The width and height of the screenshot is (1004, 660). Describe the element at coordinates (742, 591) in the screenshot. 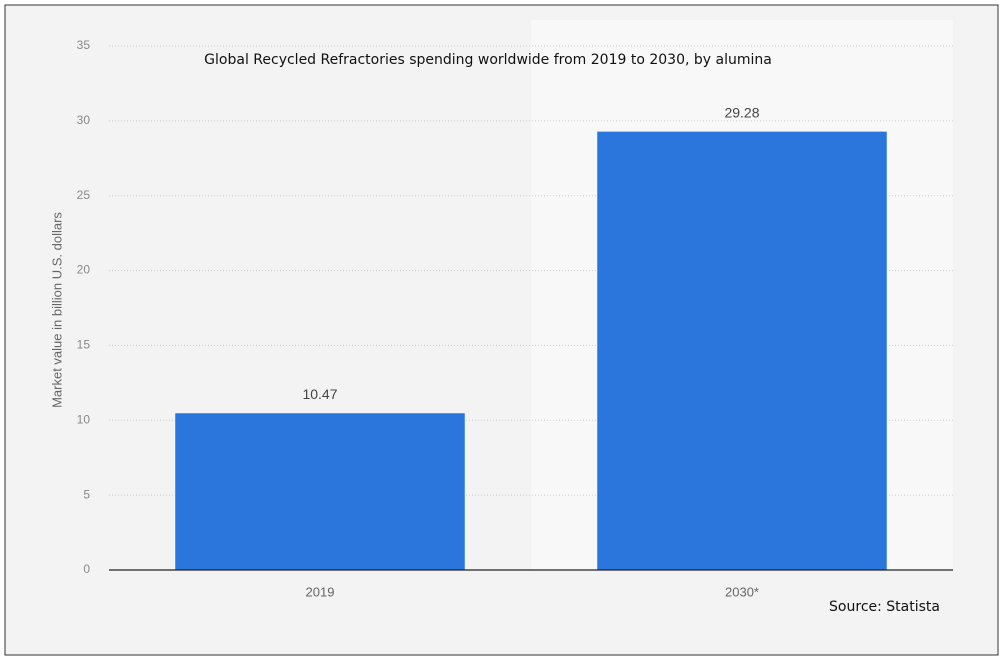

I see `x-tick-label: 2030*` at that location.